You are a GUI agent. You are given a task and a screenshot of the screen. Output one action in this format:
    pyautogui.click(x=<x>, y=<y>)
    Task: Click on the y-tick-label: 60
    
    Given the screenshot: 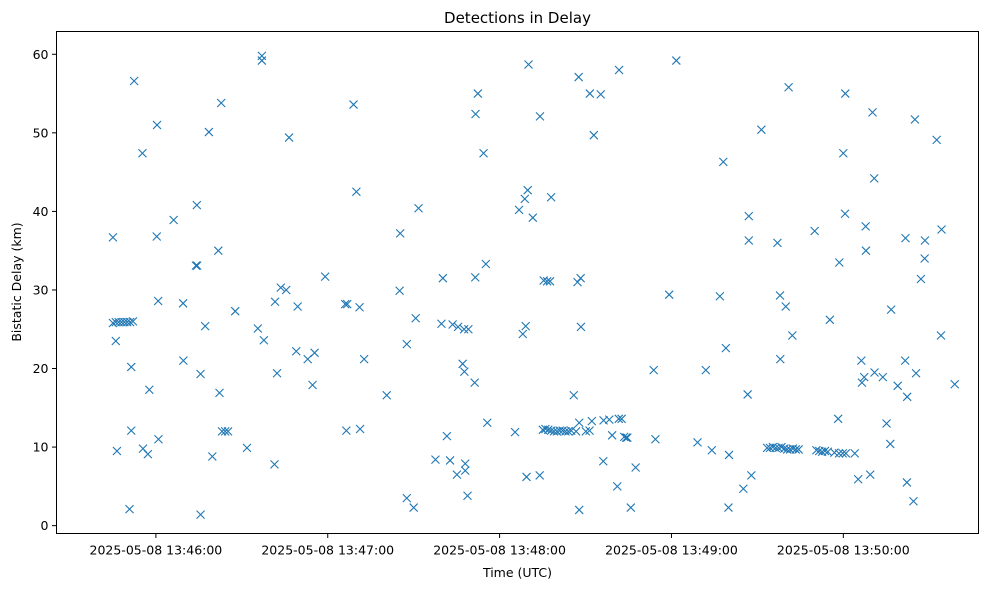 What is the action you would take?
    pyautogui.click(x=41, y=54)
    